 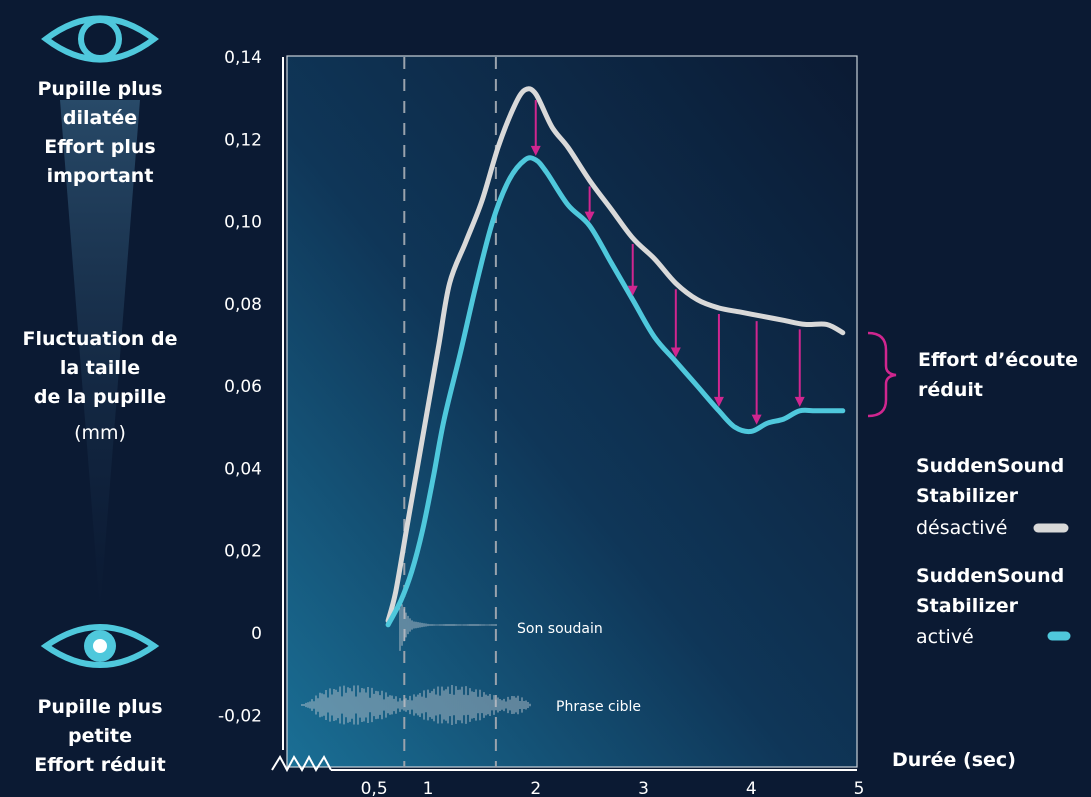 I want to click on legend-off-line1: SuddenSound, so click(x=990, y=466).